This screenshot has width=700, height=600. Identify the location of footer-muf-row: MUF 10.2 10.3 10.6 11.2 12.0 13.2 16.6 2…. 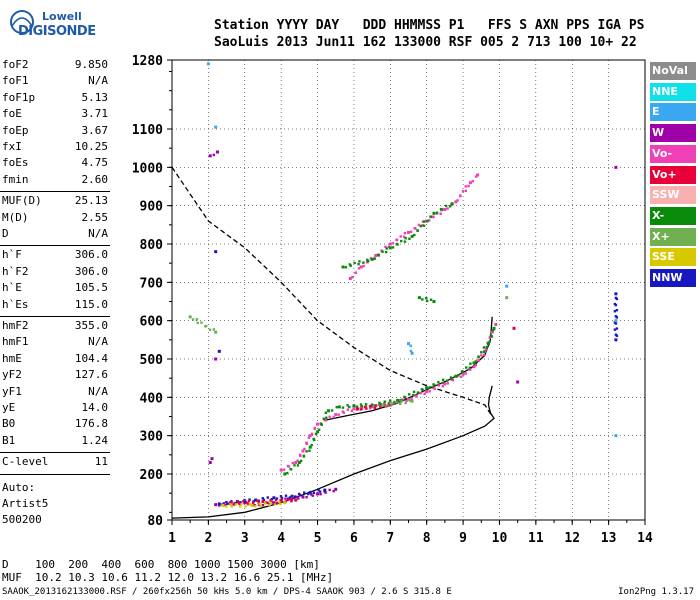
(168, 577).